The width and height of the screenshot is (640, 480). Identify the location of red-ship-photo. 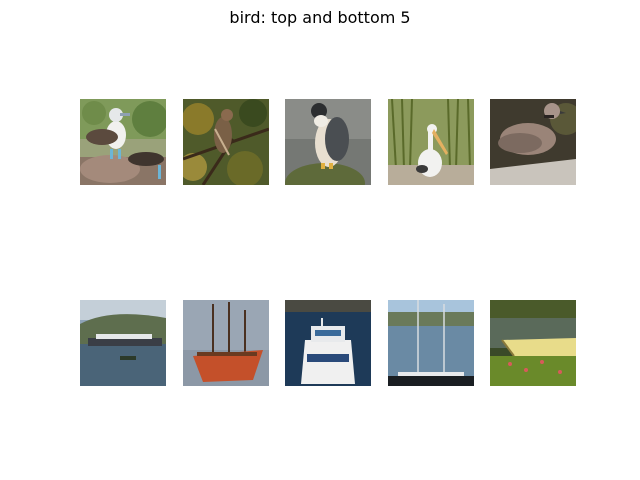
(226, 343).